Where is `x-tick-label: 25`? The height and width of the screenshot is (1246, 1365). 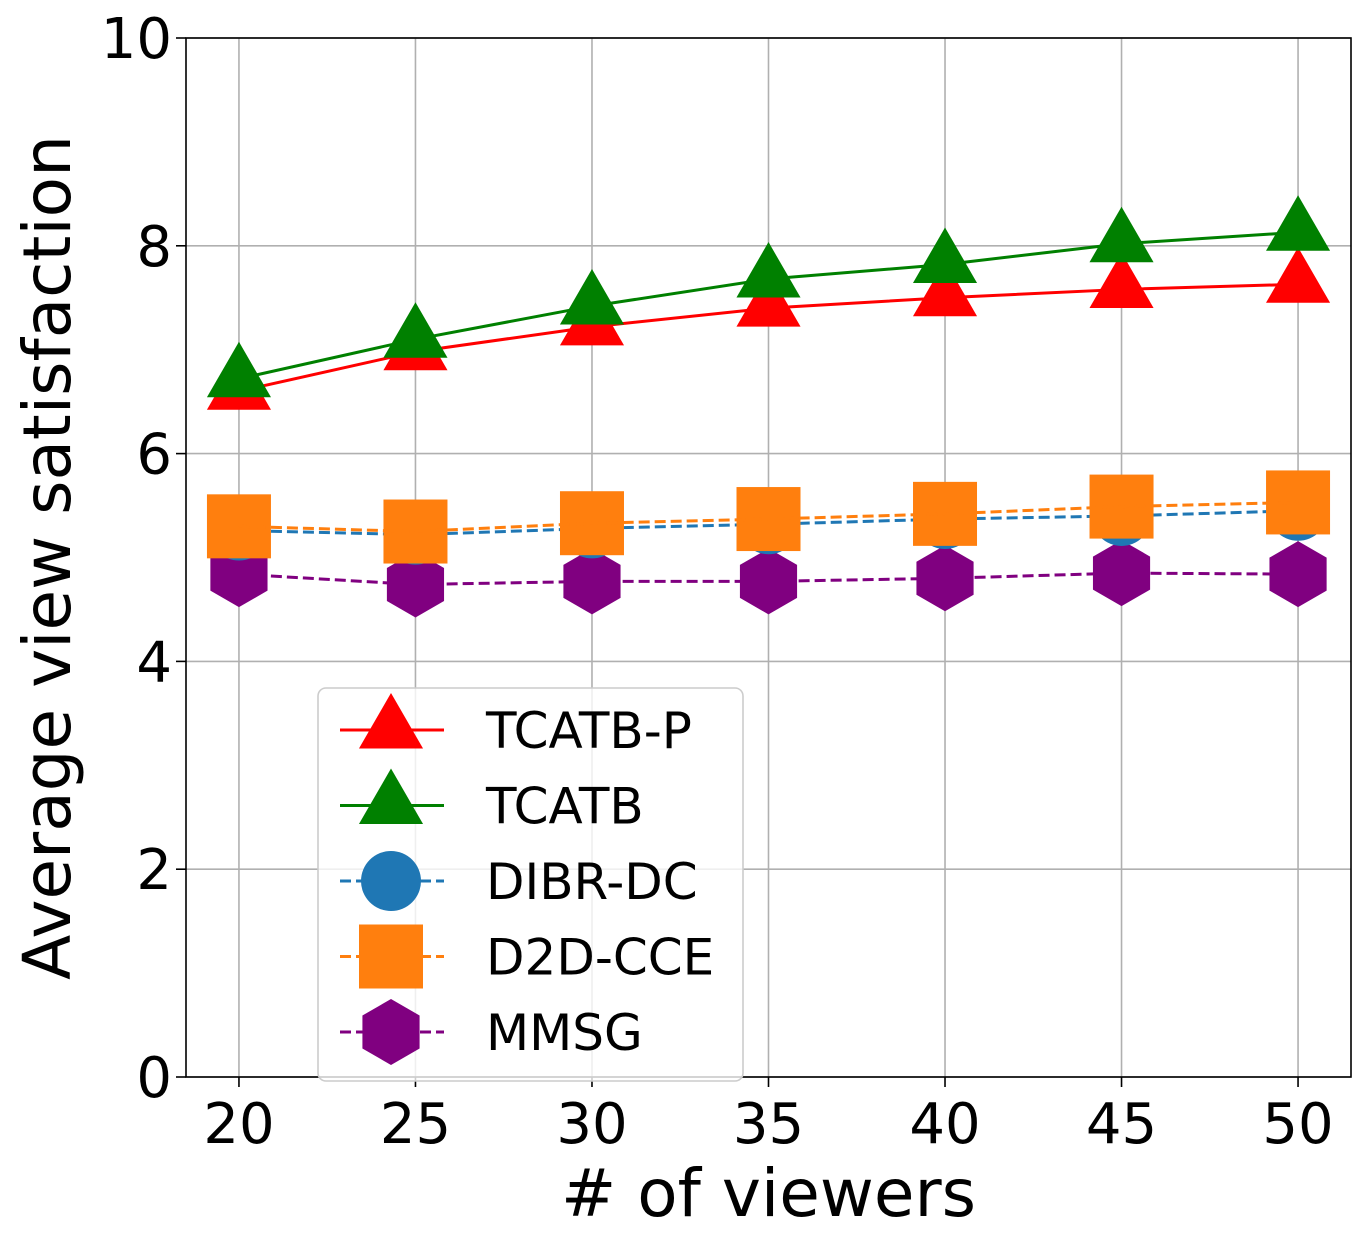
x-tick-label: 25 is located at coordinates (415, 1124).